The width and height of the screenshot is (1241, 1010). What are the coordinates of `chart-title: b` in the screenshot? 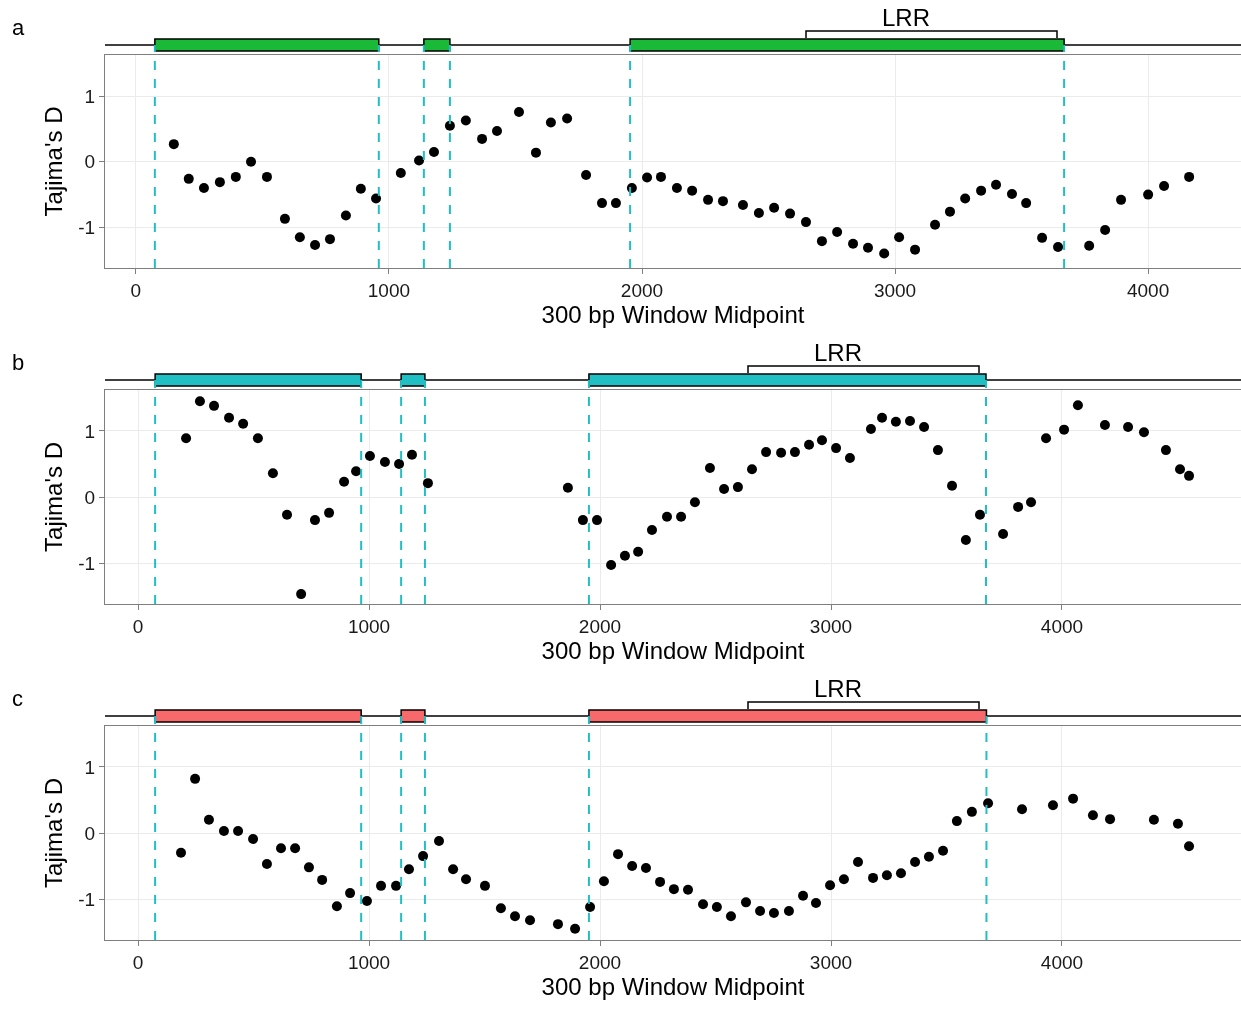 It's located at (18, 362).